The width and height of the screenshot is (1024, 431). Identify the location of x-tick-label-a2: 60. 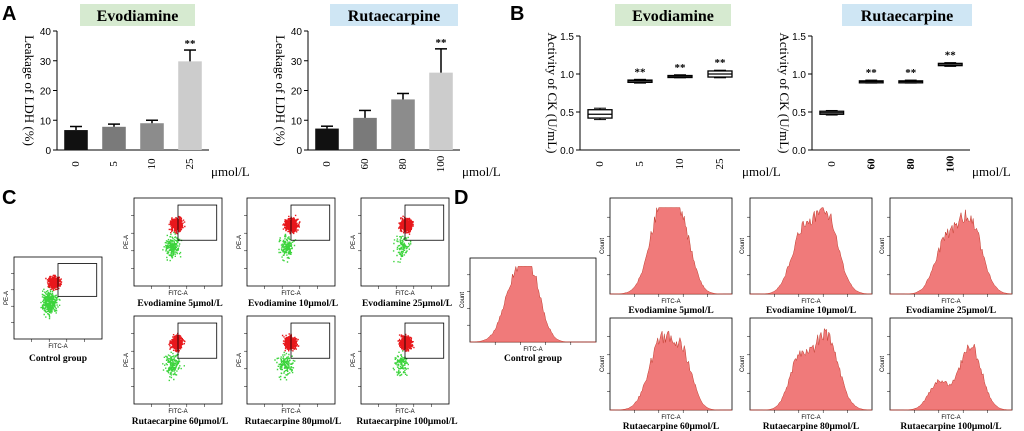
(365, 164).